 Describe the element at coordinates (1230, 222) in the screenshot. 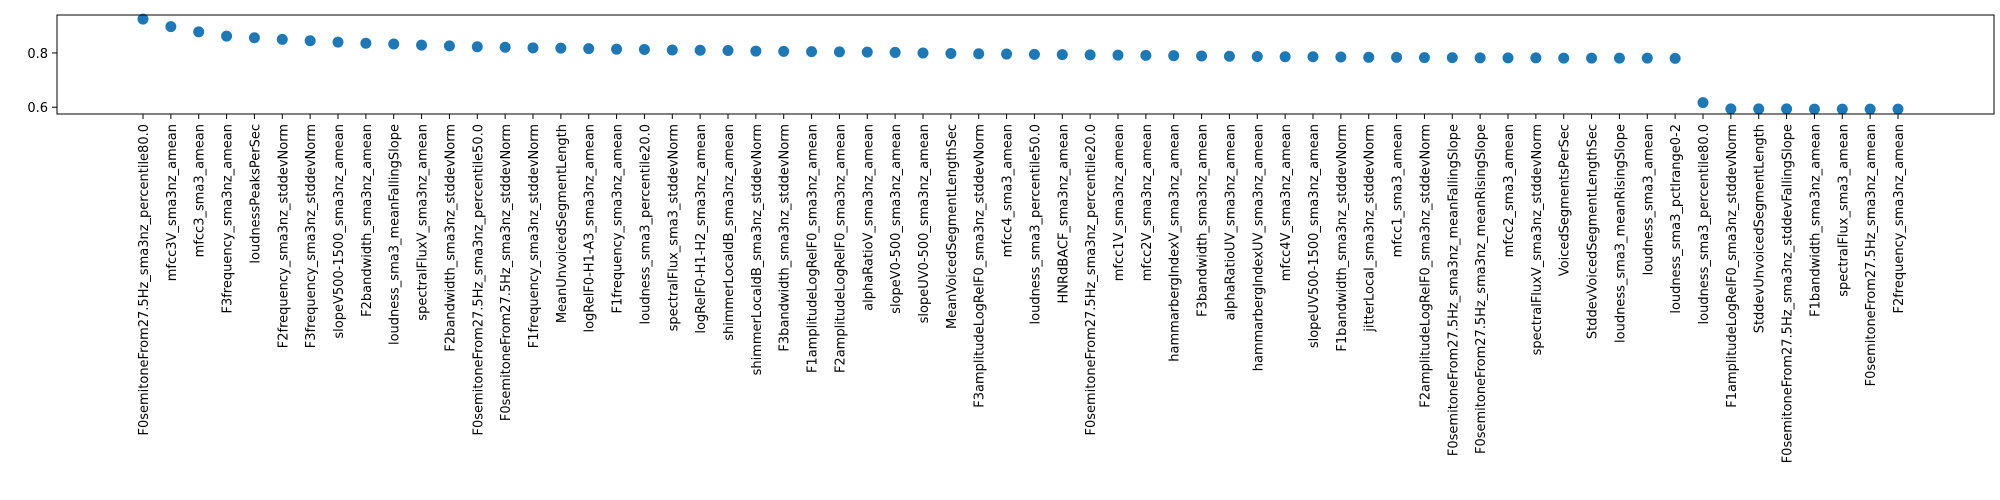

I see `x-tick-label: alphaRatioUV_sma3nz_amean` at that location.